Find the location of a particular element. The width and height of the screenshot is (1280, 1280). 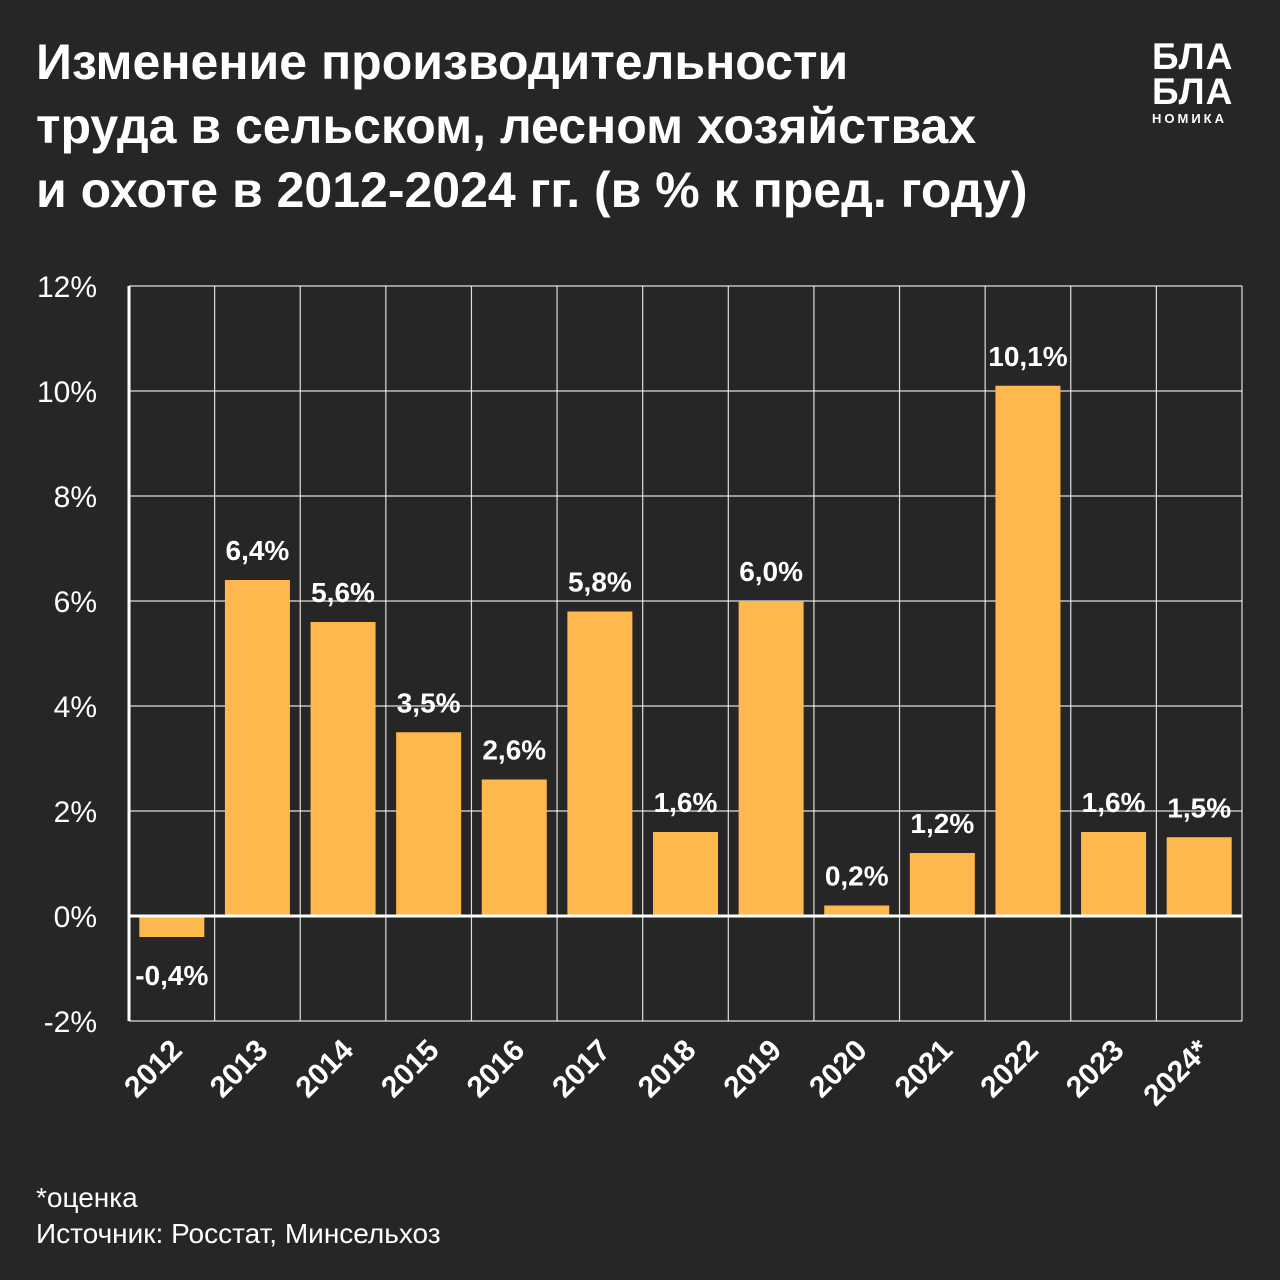

x-tick-label: 2014 is located at coordinates (324, 1068).